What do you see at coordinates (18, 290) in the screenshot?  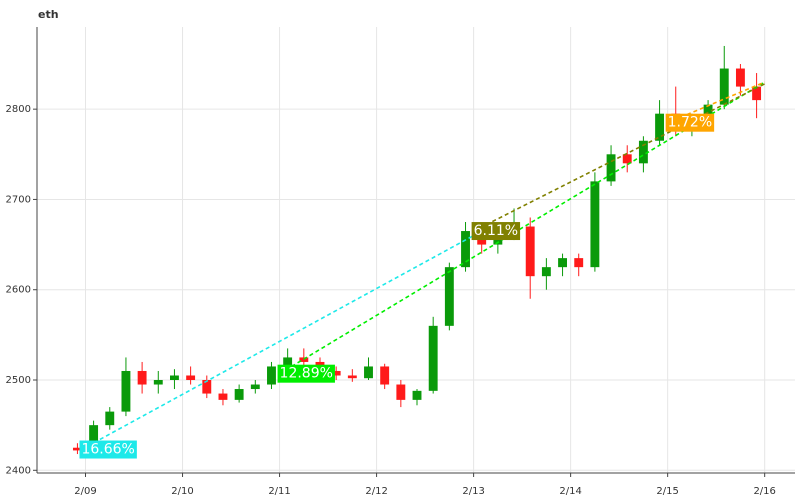 I see `y-tick-label: 2600` at bounding box center [18, 290].